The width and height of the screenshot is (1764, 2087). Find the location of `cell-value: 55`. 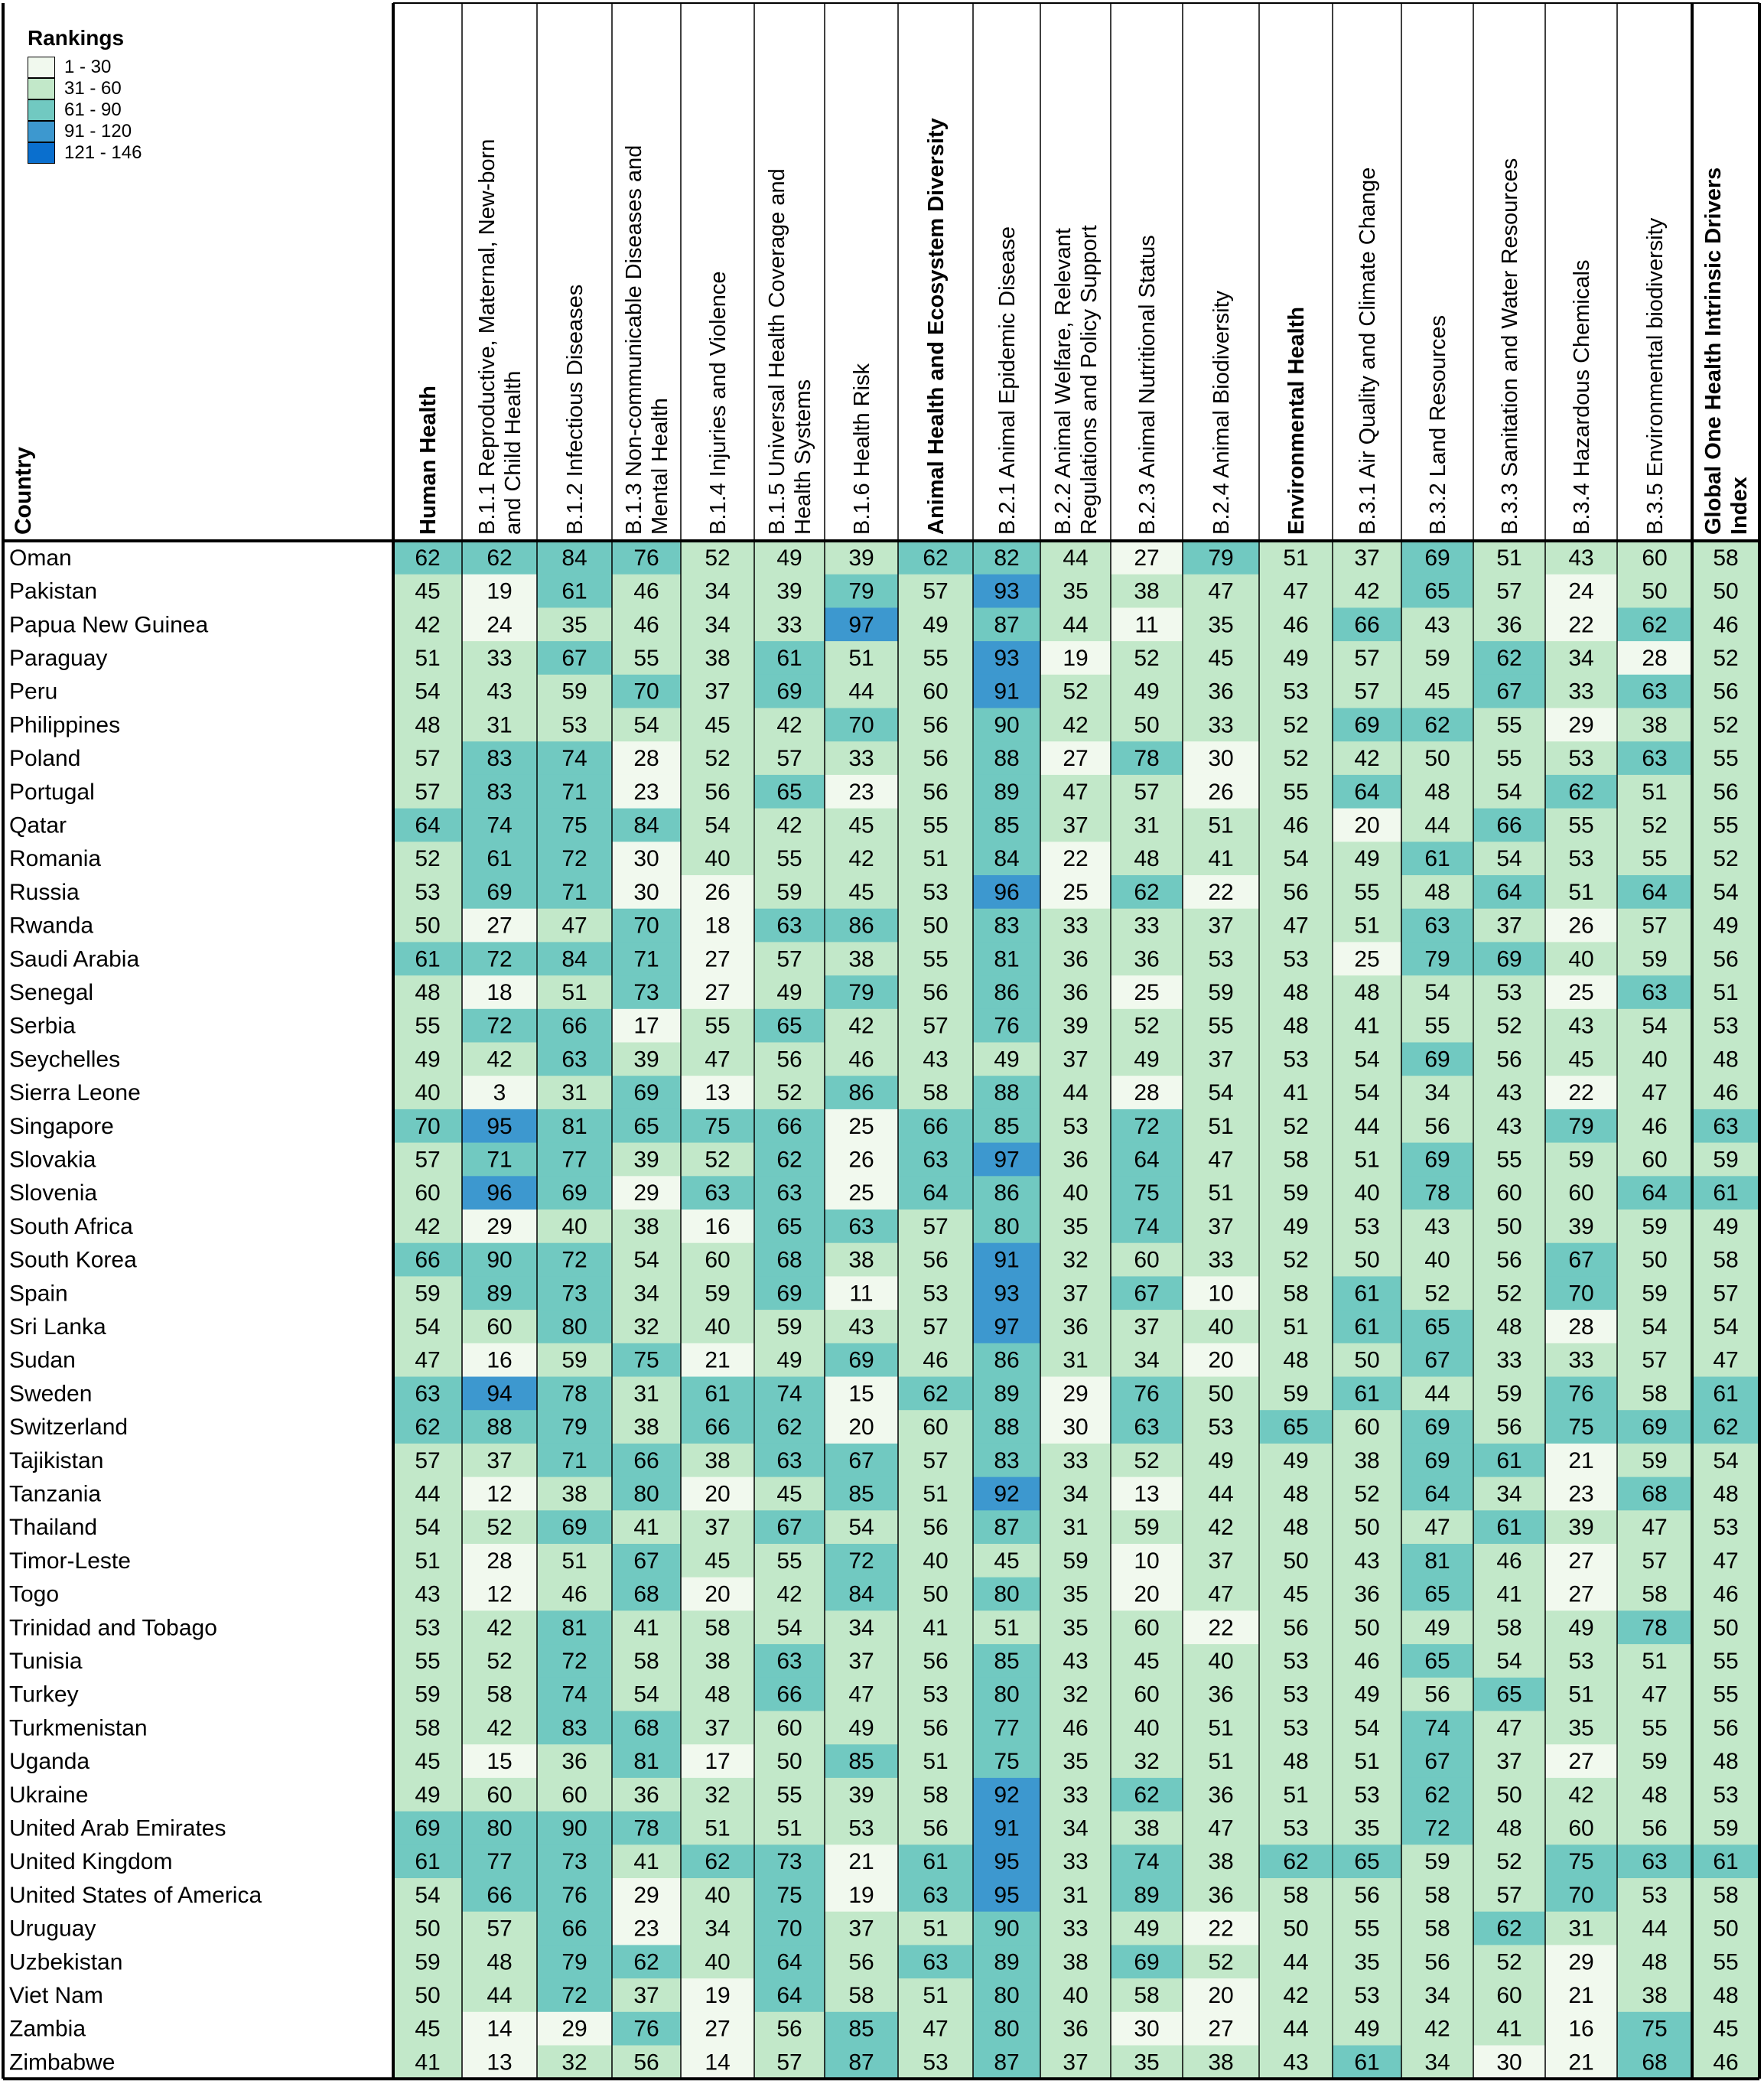

cell-value: 55 is located at coordinates (1221, 1026).